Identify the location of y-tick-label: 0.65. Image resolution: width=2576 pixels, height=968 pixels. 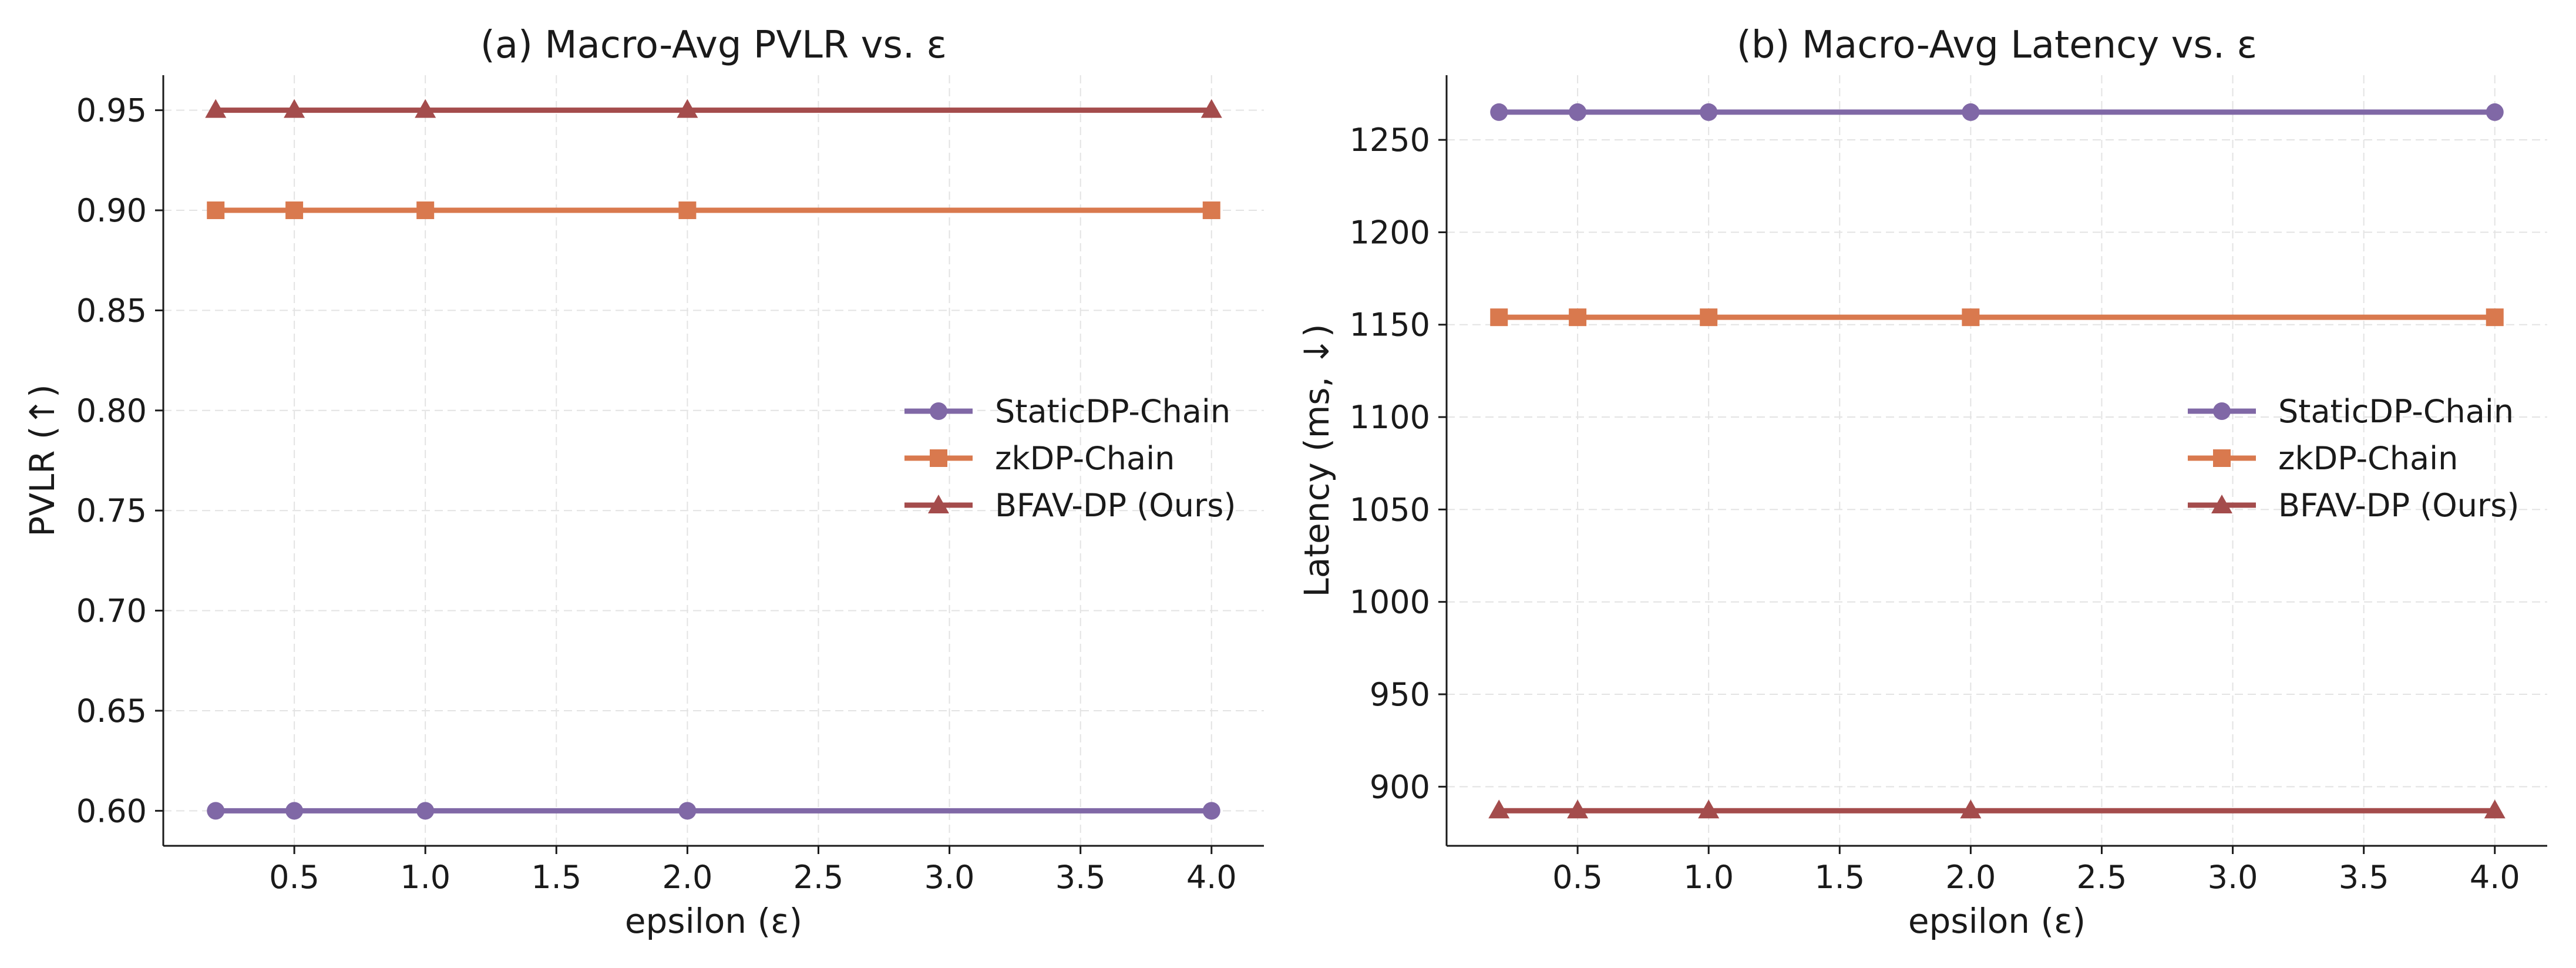
(112, 711).